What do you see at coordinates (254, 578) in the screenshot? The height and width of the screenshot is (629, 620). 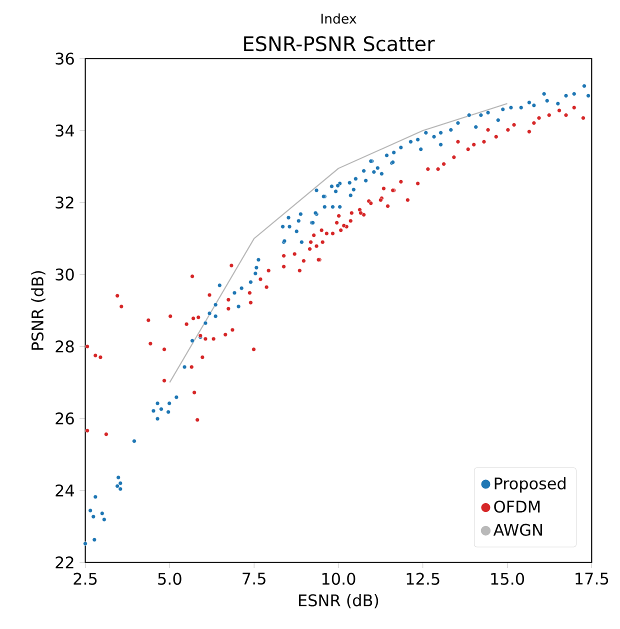 I see `x-tick-label: 7.5` at bounding box center [254, 578].